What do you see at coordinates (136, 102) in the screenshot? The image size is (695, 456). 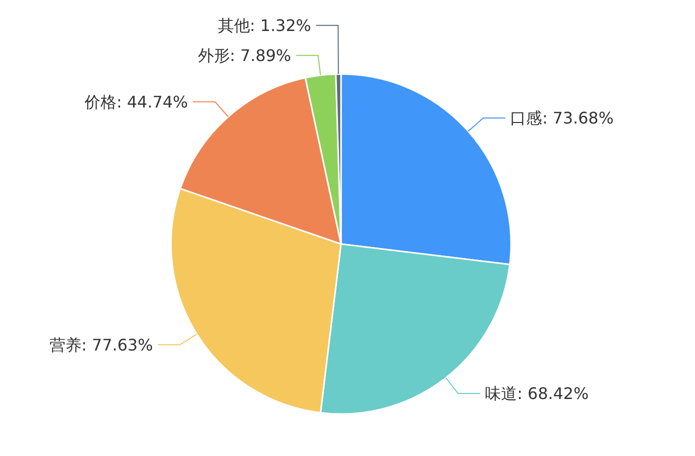 I see `slice-label: 价格: 44.74%` at bounding box center [136, 102].